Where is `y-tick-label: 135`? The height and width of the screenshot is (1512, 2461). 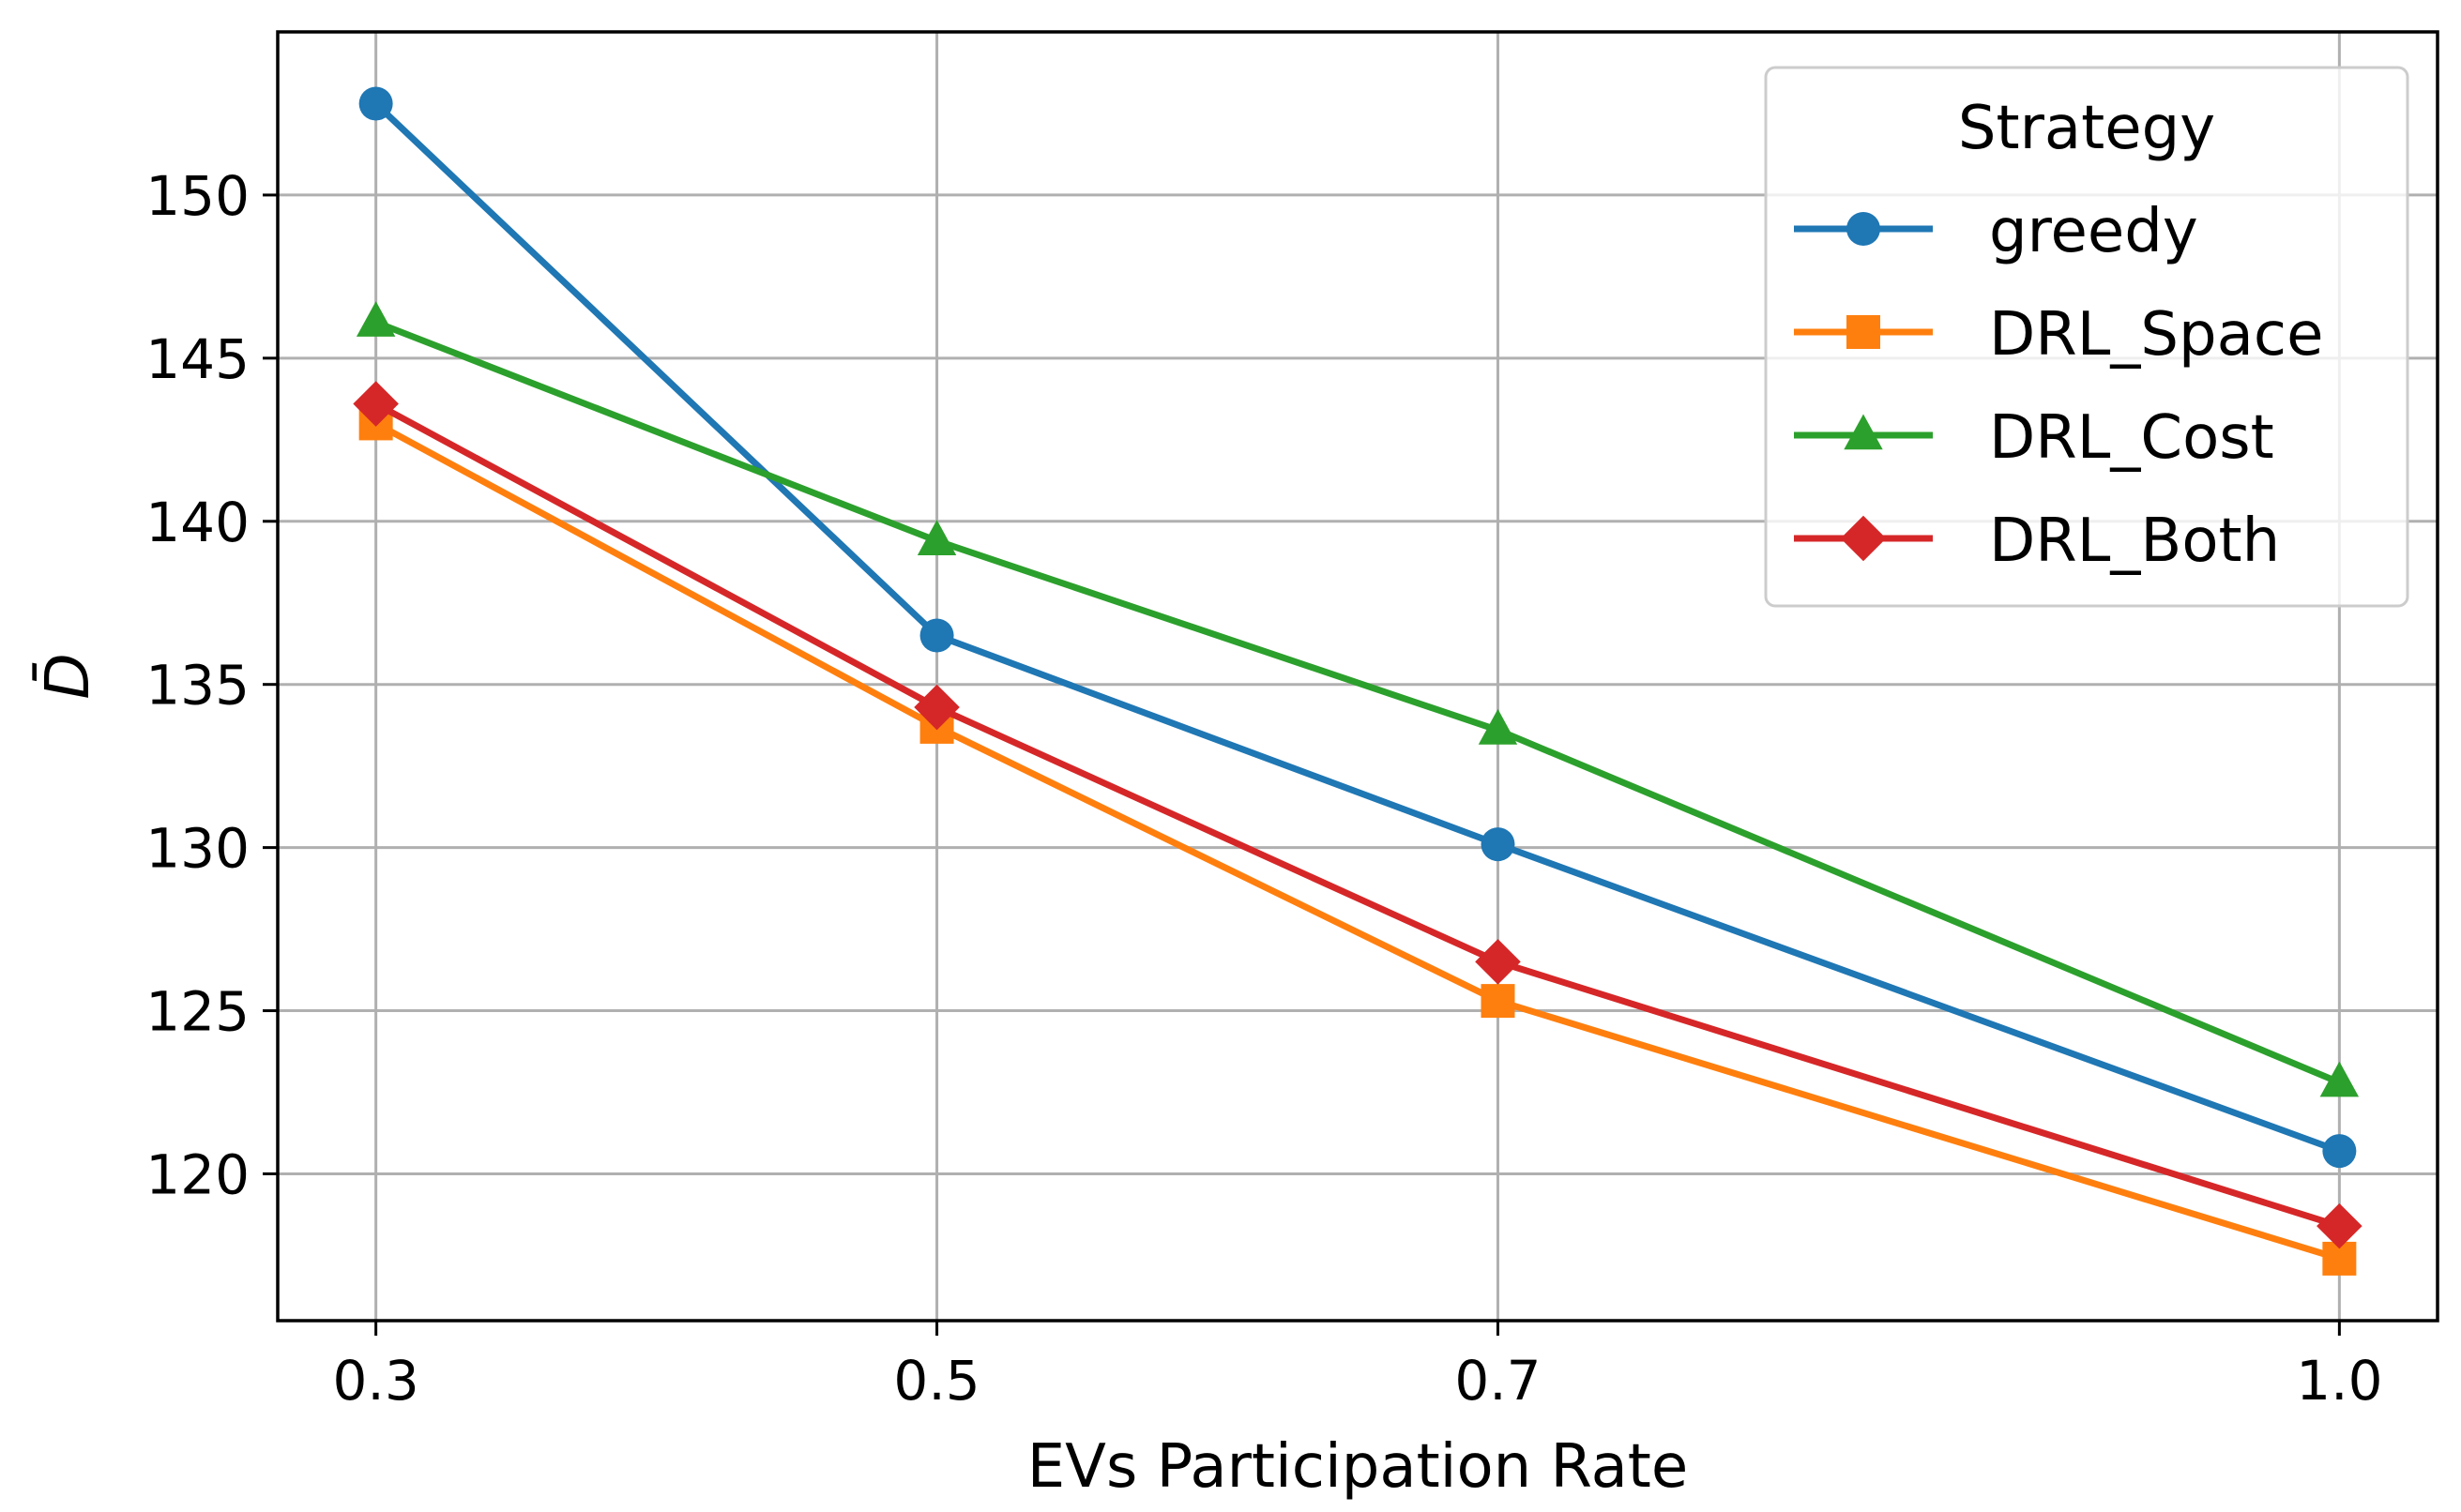
y-tick-label: 135 is located at coordinates (197, 686).